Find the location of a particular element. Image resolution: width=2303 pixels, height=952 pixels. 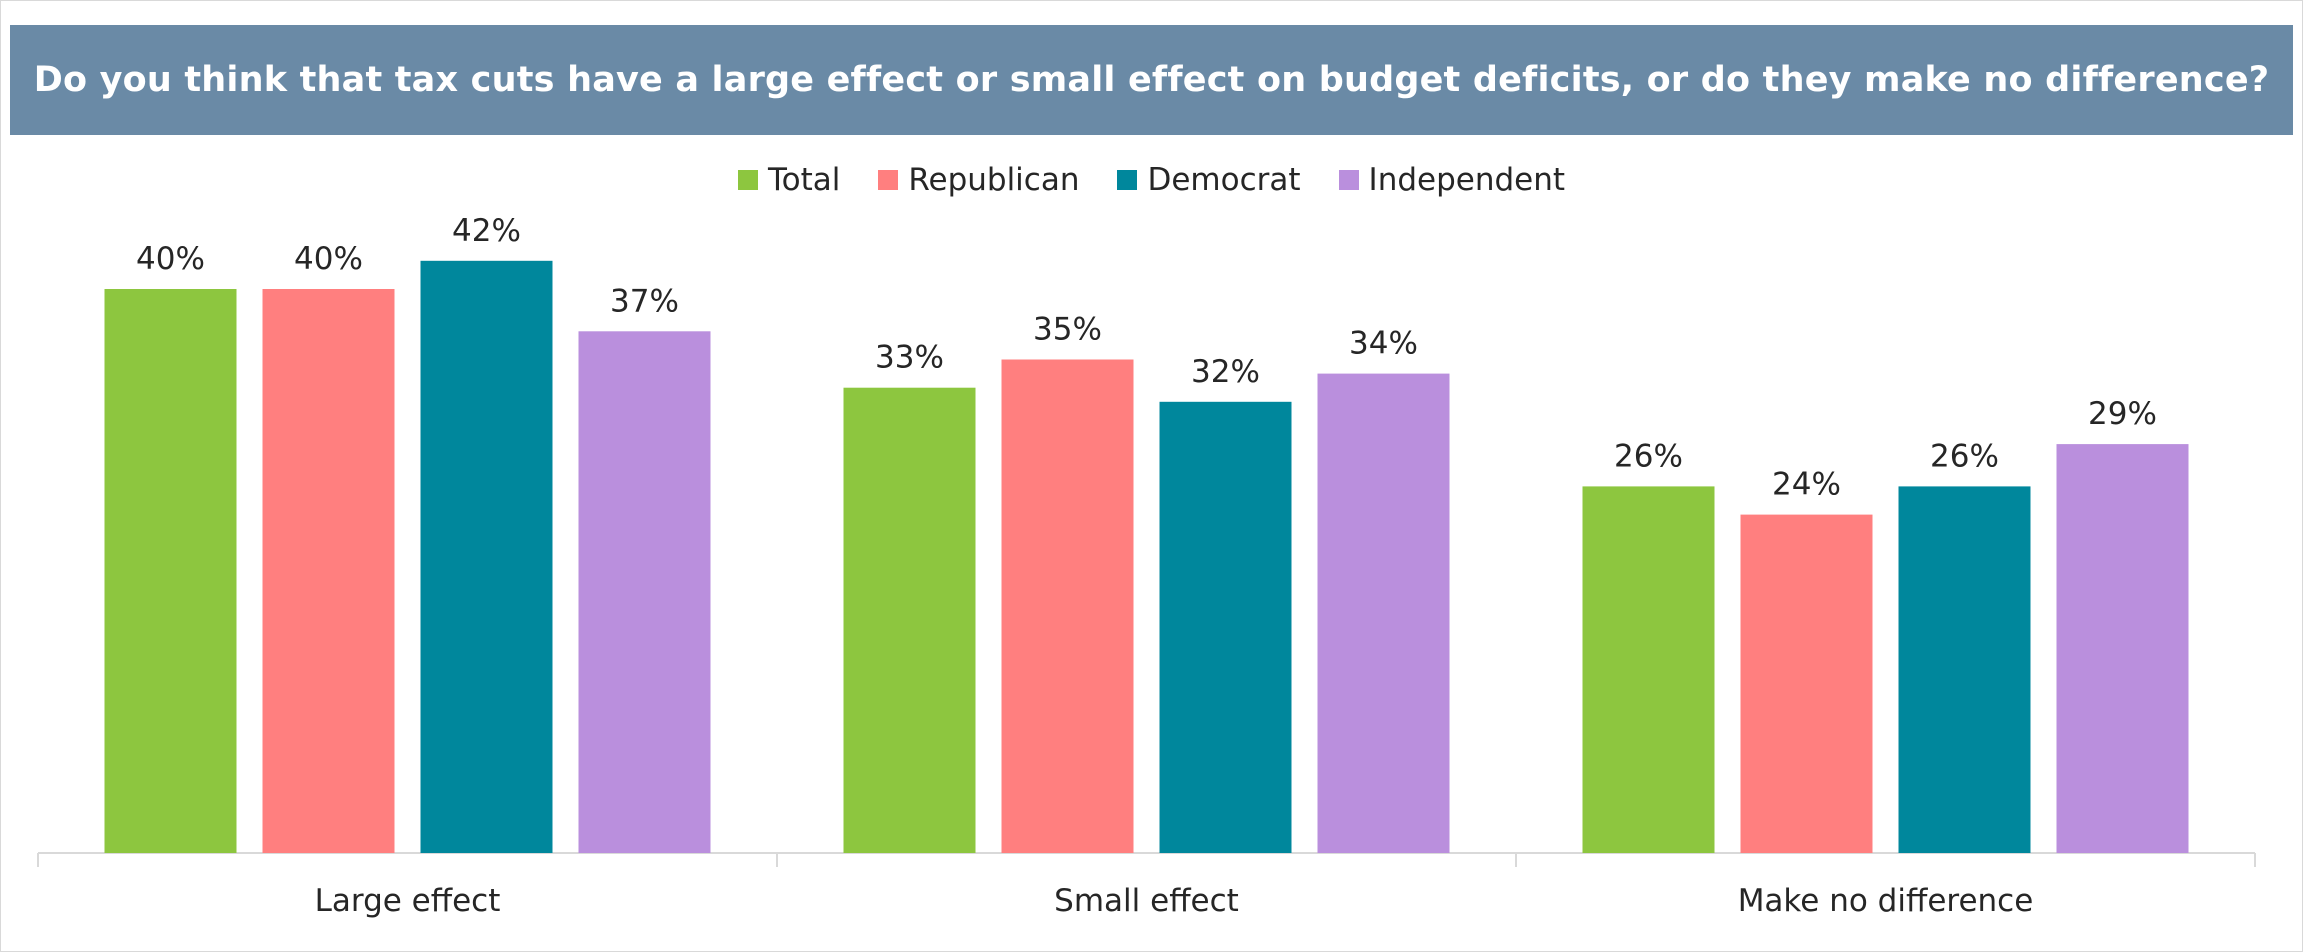

legend-swatch-republican is located at coordinates (888, 180).